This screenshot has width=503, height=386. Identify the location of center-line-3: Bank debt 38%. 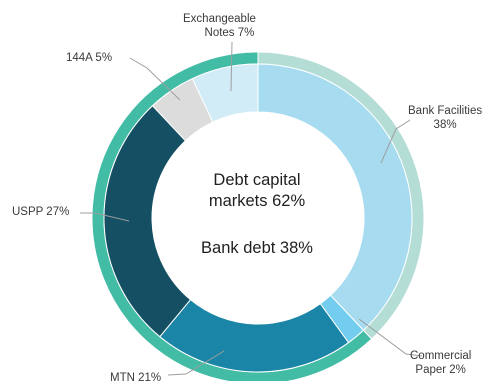
(257, 248).